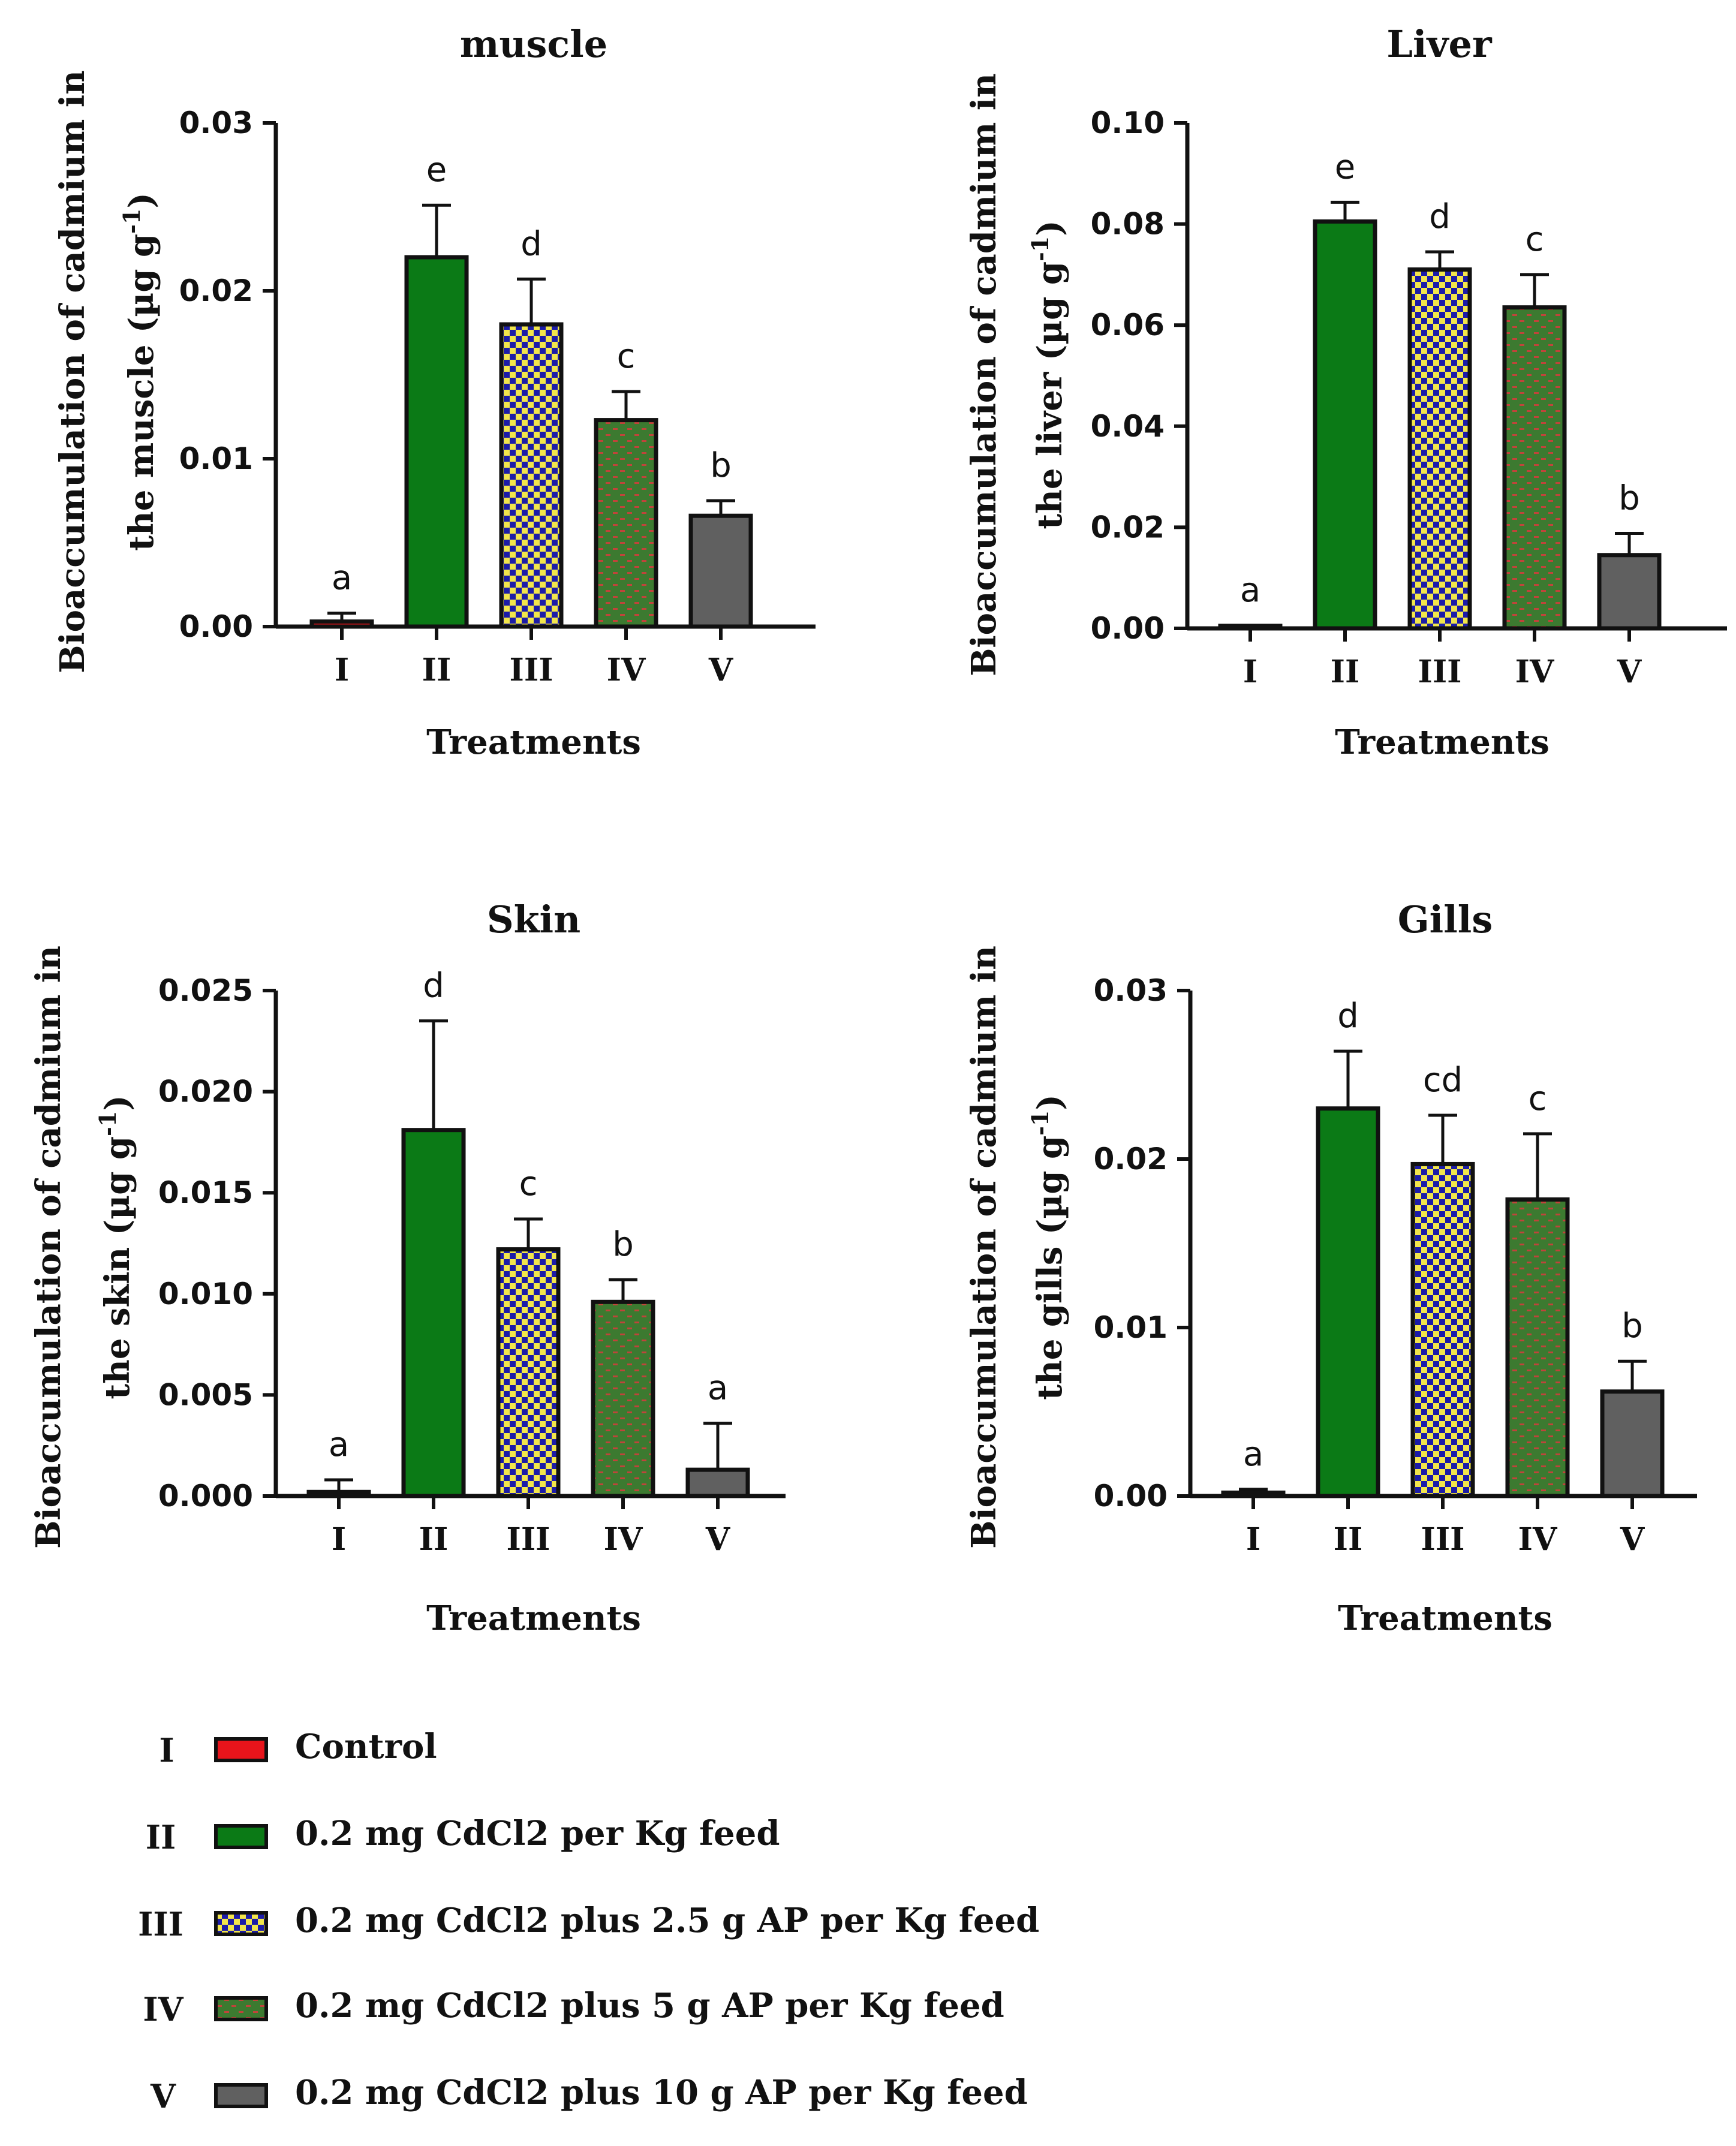  I want to click on chart-title: muscle, so click(533, 44).